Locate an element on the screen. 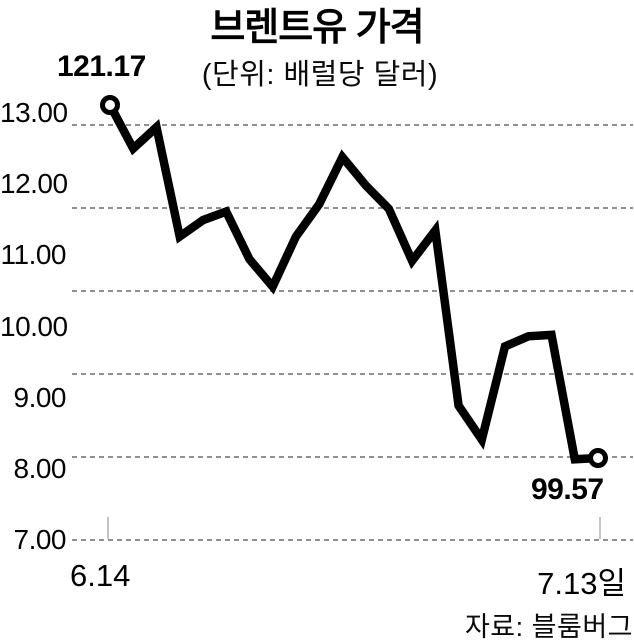 This screenshot has height=641, width=634. chart-unit-note: (단위: 배럴당 달러) is located at coordinates (320, 75).